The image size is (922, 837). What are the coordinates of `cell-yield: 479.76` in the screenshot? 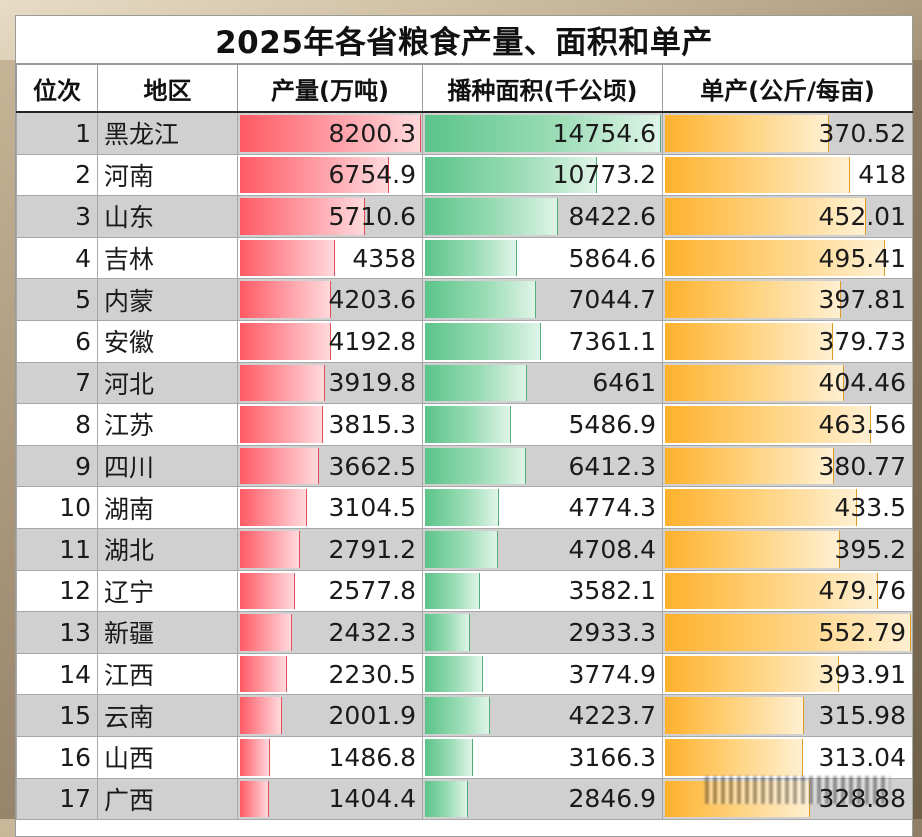 It's located at (787, 591).